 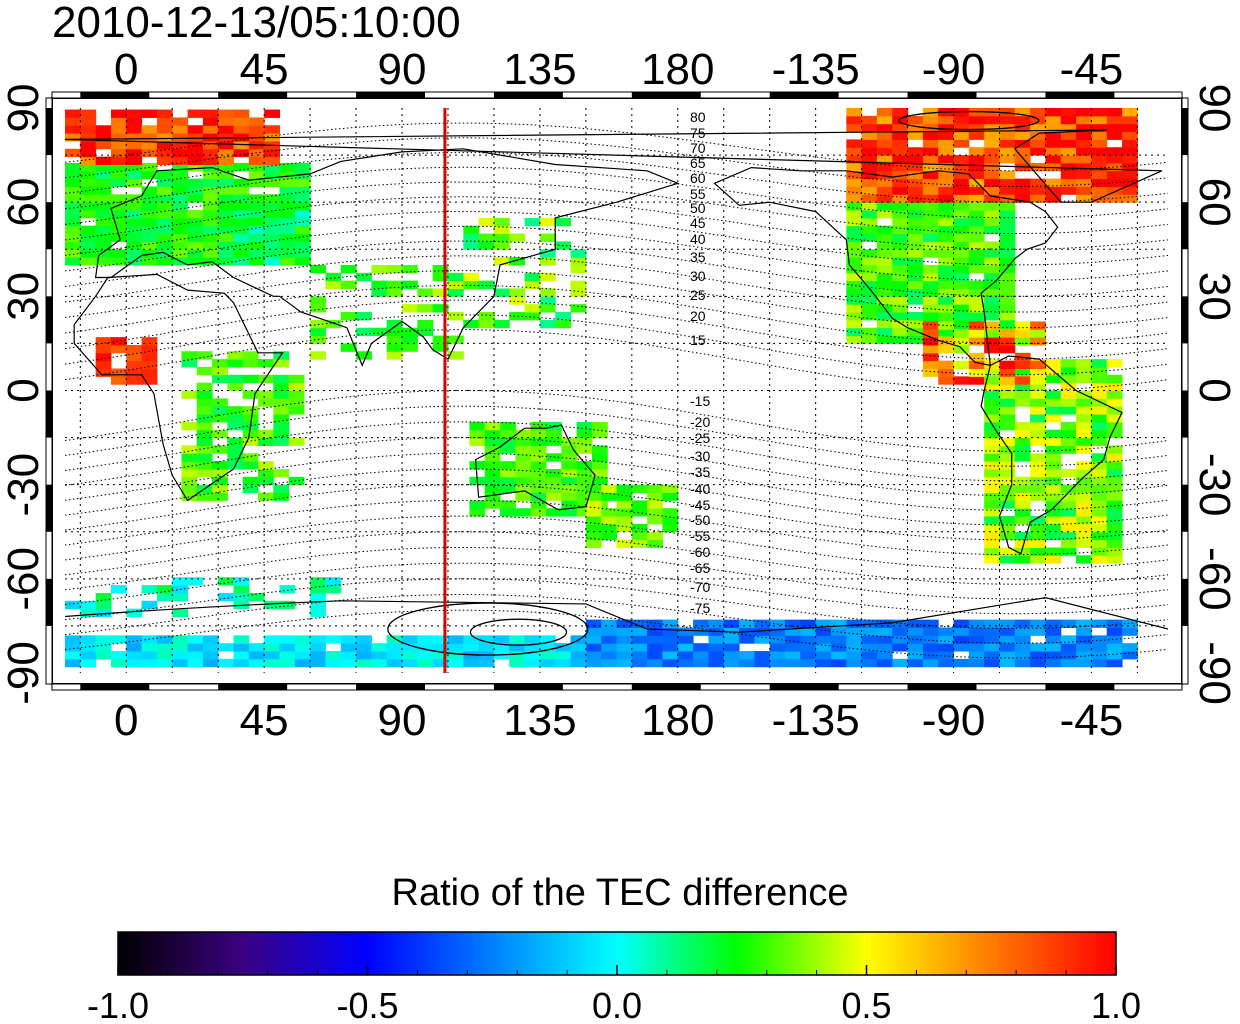 I want to click on coast-greenland, so click(x=614, y=166).